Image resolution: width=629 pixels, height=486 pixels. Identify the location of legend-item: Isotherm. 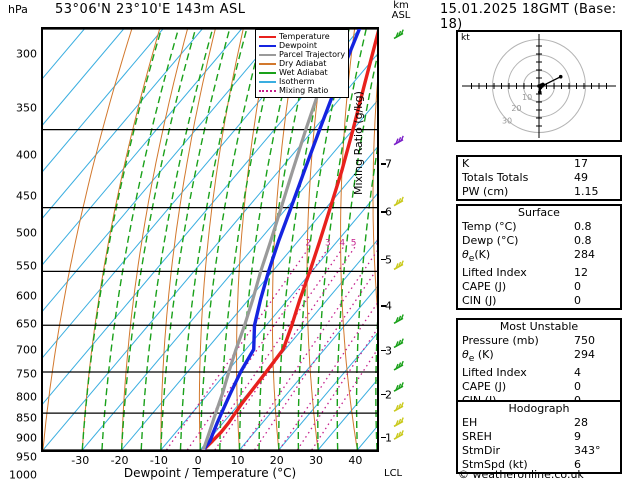
(302, 81).